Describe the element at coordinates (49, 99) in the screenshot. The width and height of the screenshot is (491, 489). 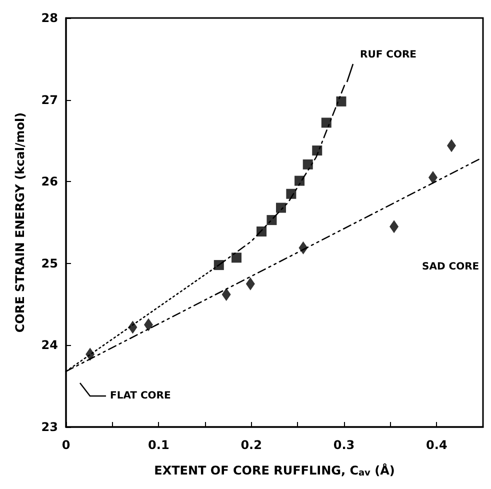
I see `y-tick-label: 27` at that location.